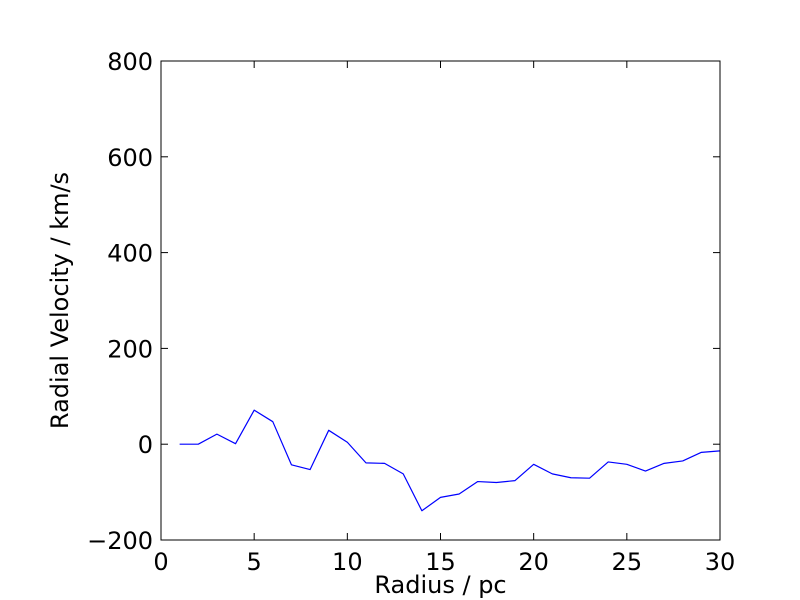 The image size is (800, 600). What do you see at coordinates (120, 541) in the screenshot?
I see `y-tick-label: −200` at bounding box center [120, 541].